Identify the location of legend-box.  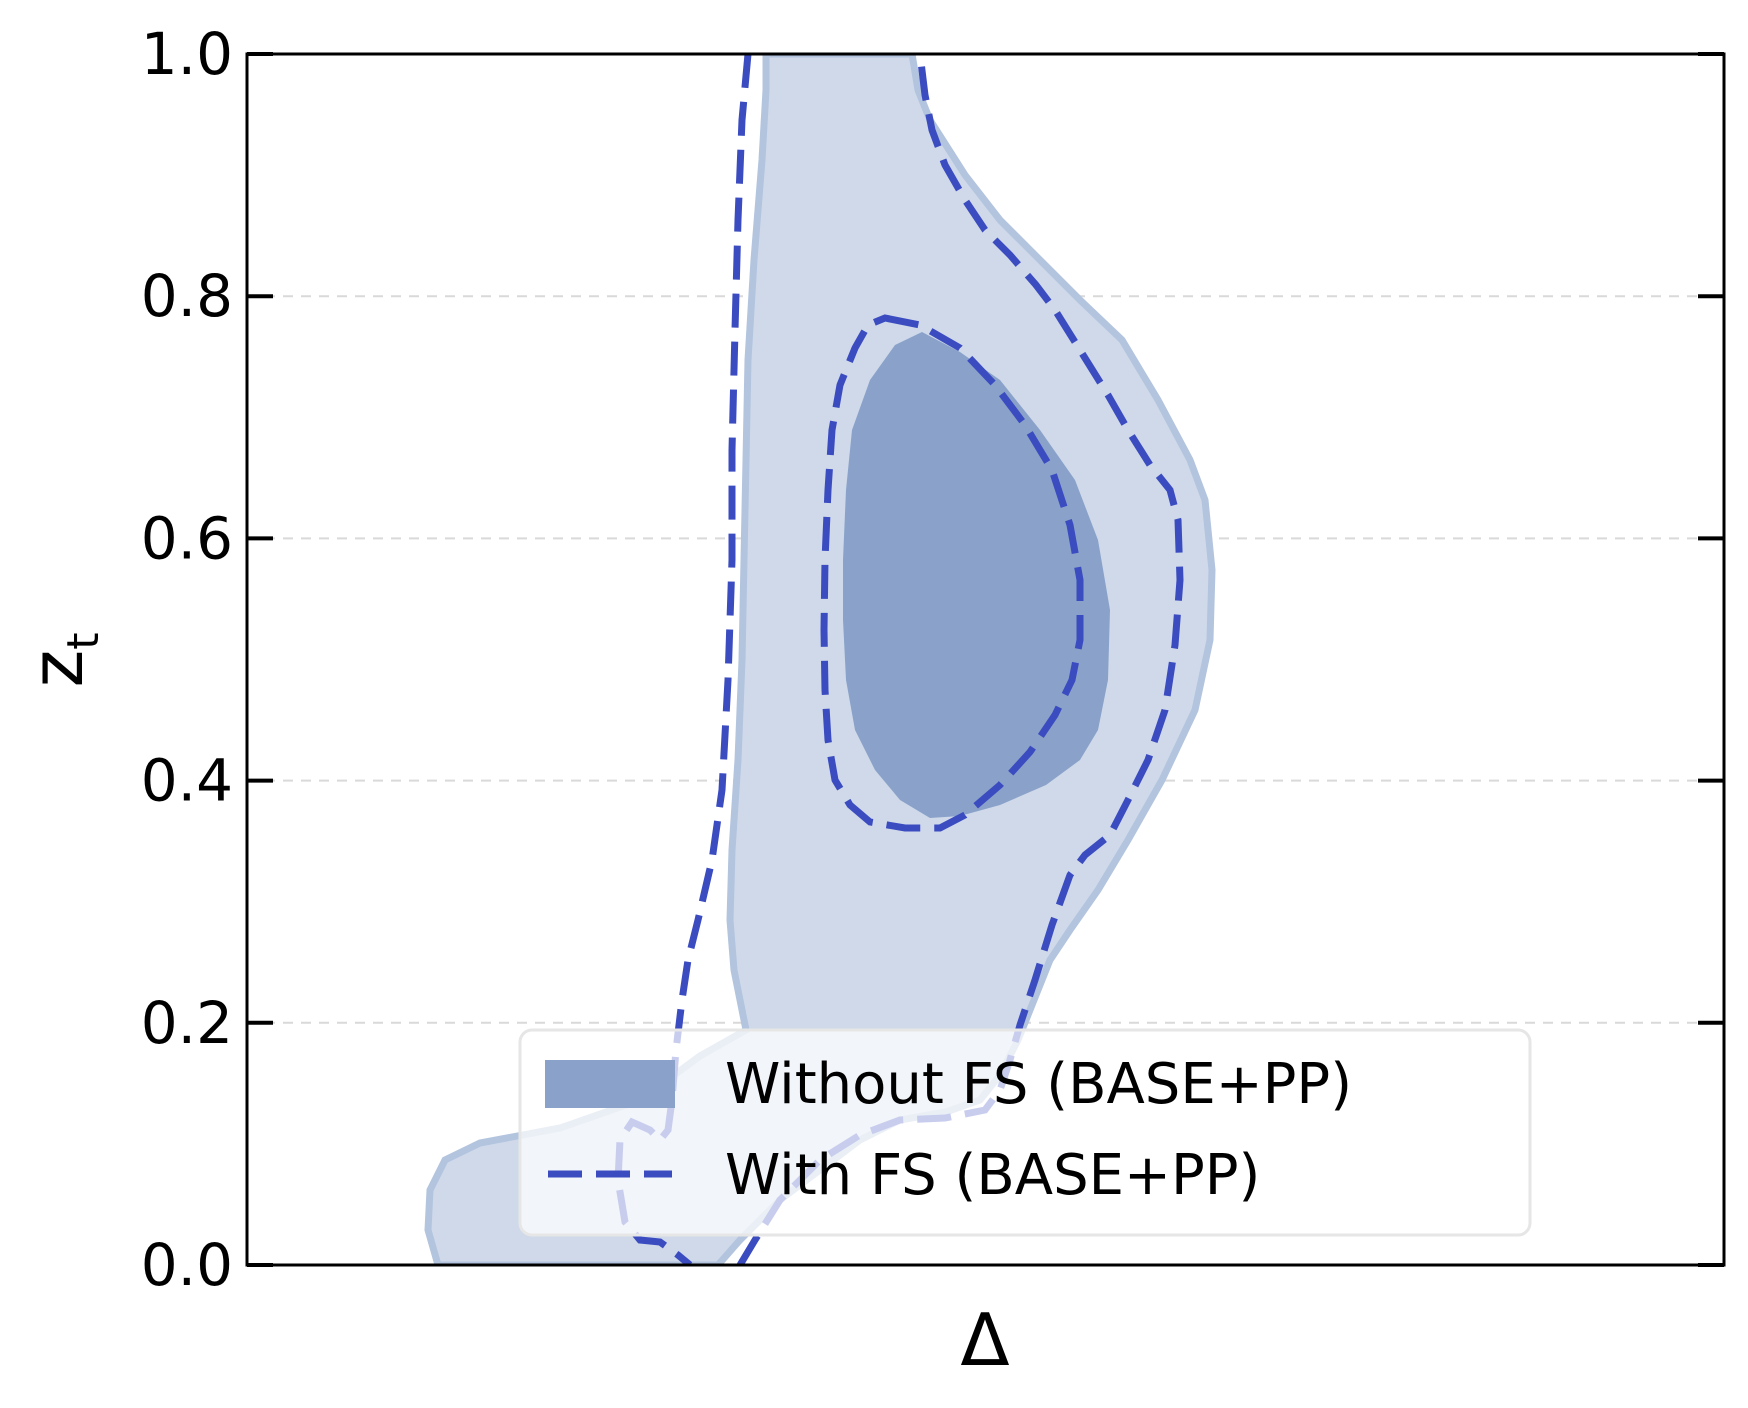
(1025, 1132).